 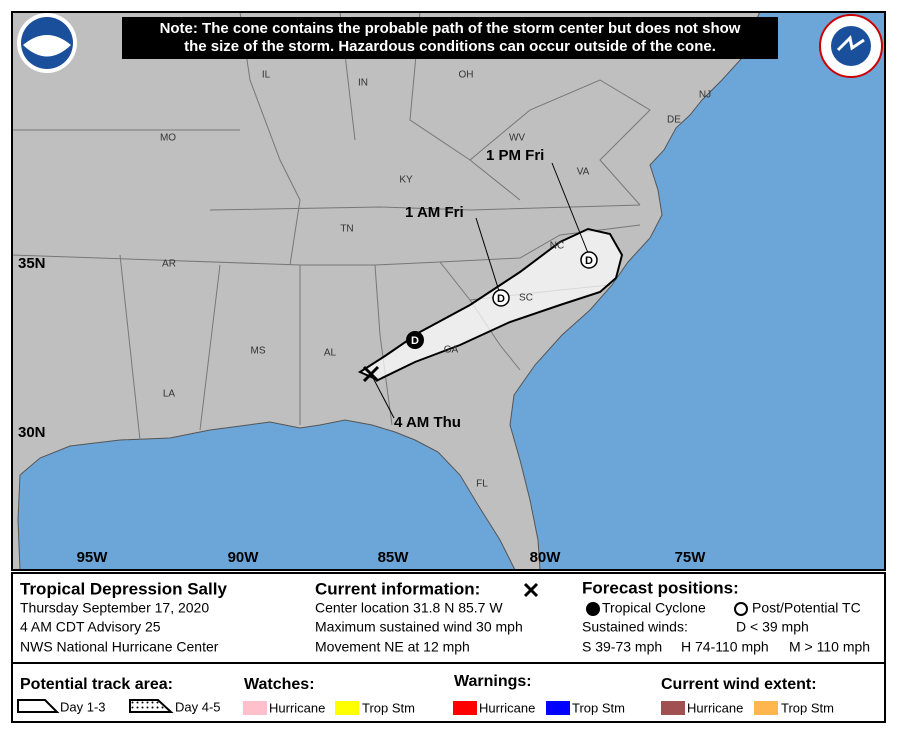 What do you see at coordinates (517, 138) in the screenshot?
I see `state-label: WV` at bounding box center [517, 138].